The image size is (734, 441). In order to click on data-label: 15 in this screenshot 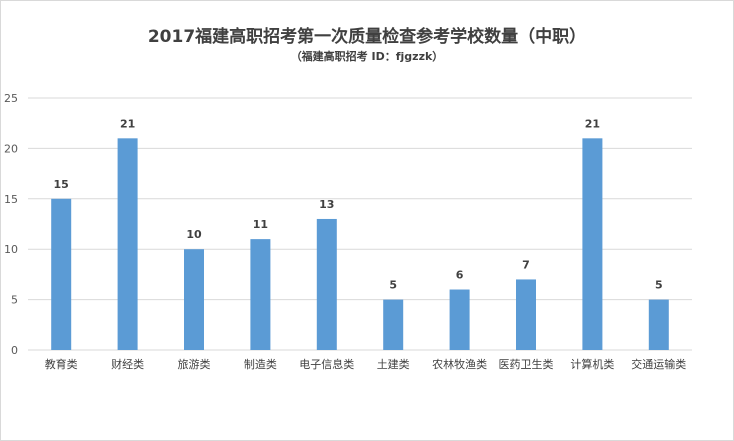, I will do `click(61, 184)`.